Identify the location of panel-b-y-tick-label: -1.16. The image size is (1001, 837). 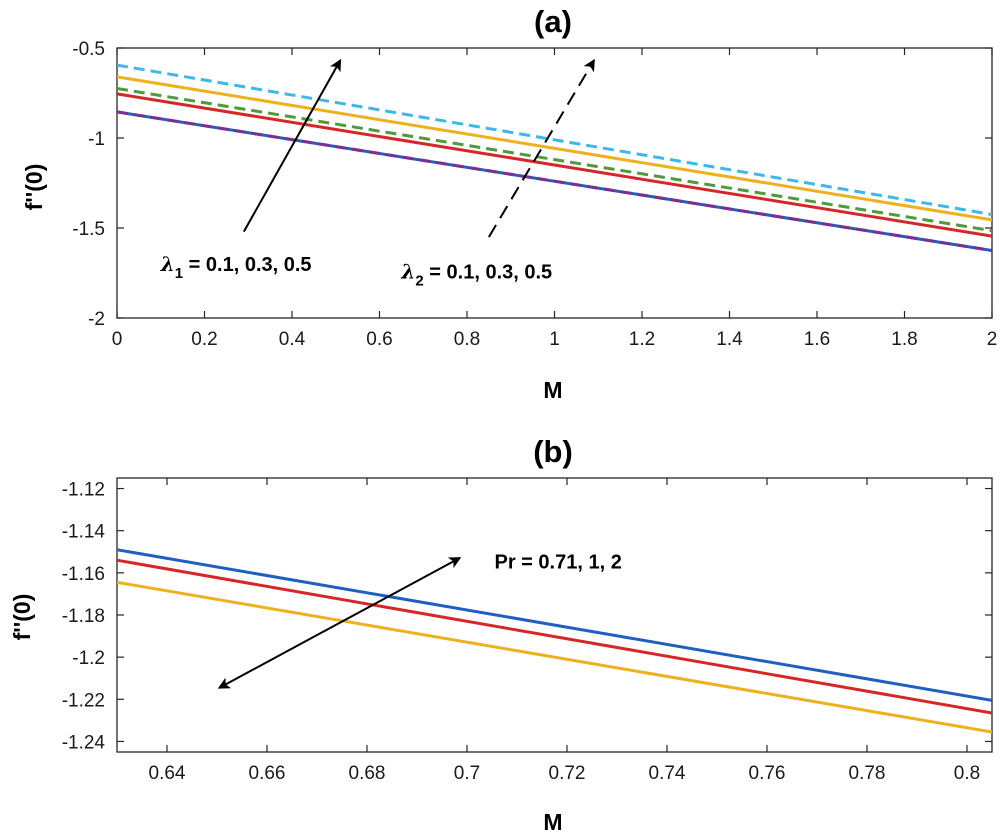
(83, 574).